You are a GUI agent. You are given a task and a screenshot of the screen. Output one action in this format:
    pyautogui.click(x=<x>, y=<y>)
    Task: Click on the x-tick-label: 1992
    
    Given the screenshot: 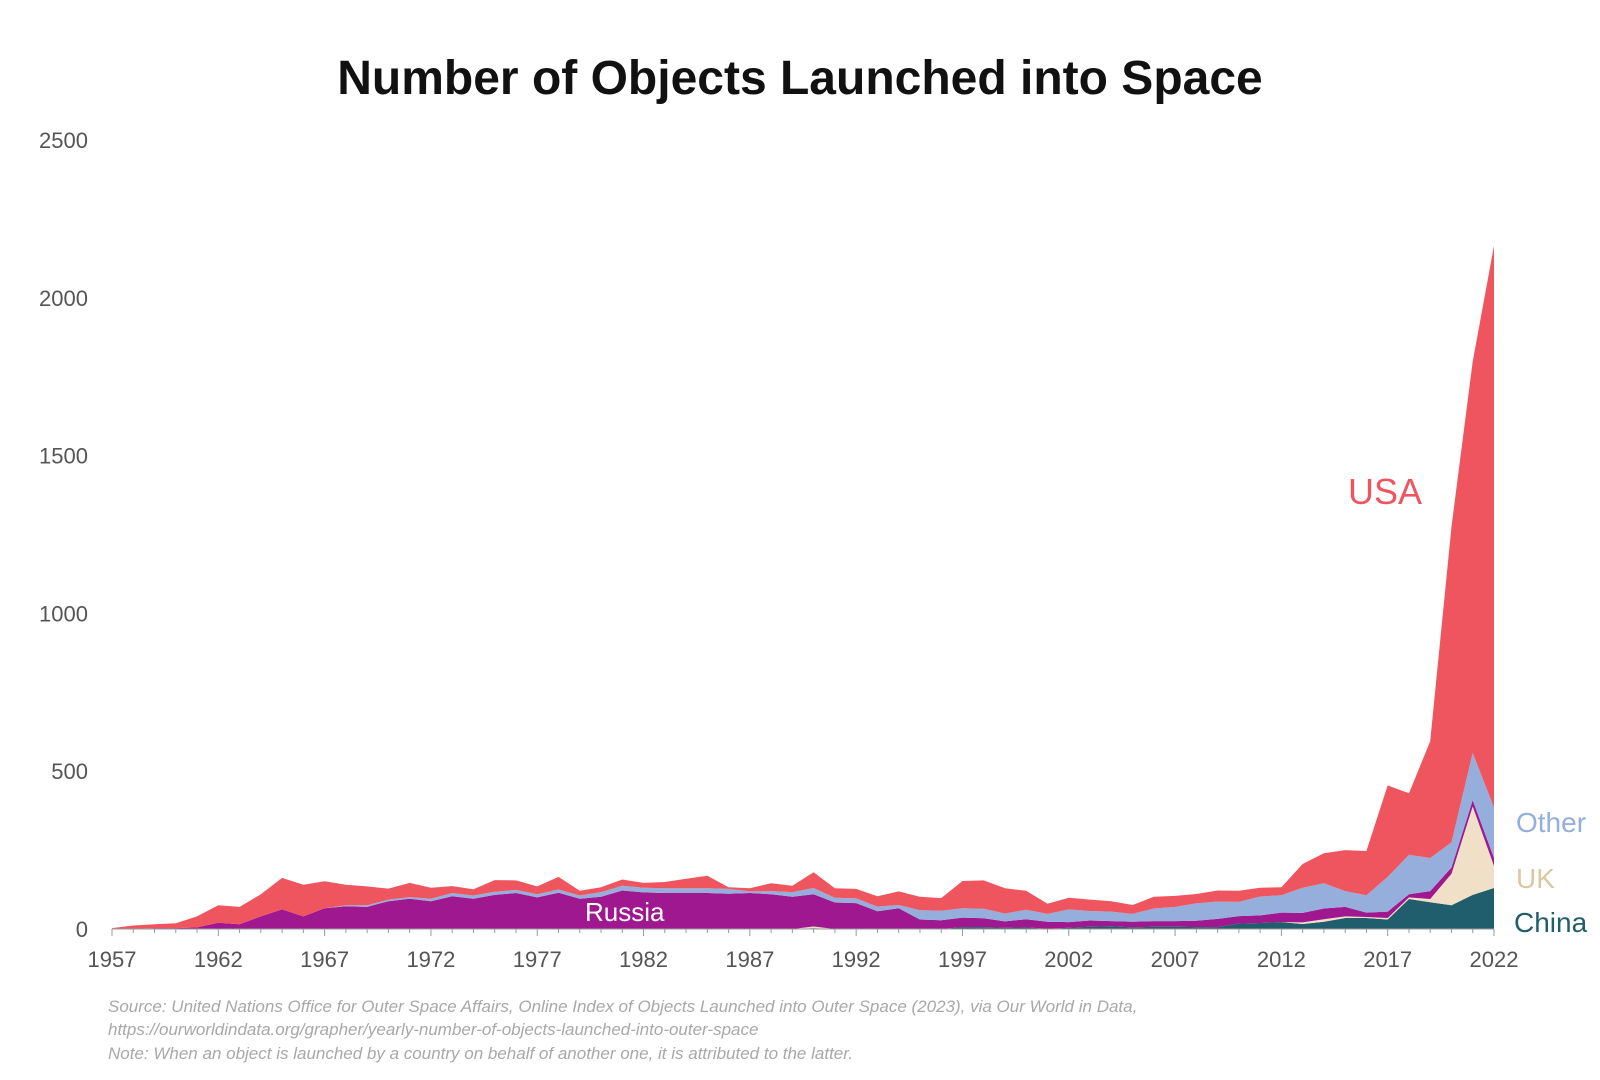 What is the action you would take?
    pyautogui.click(x=856, y=959)
    